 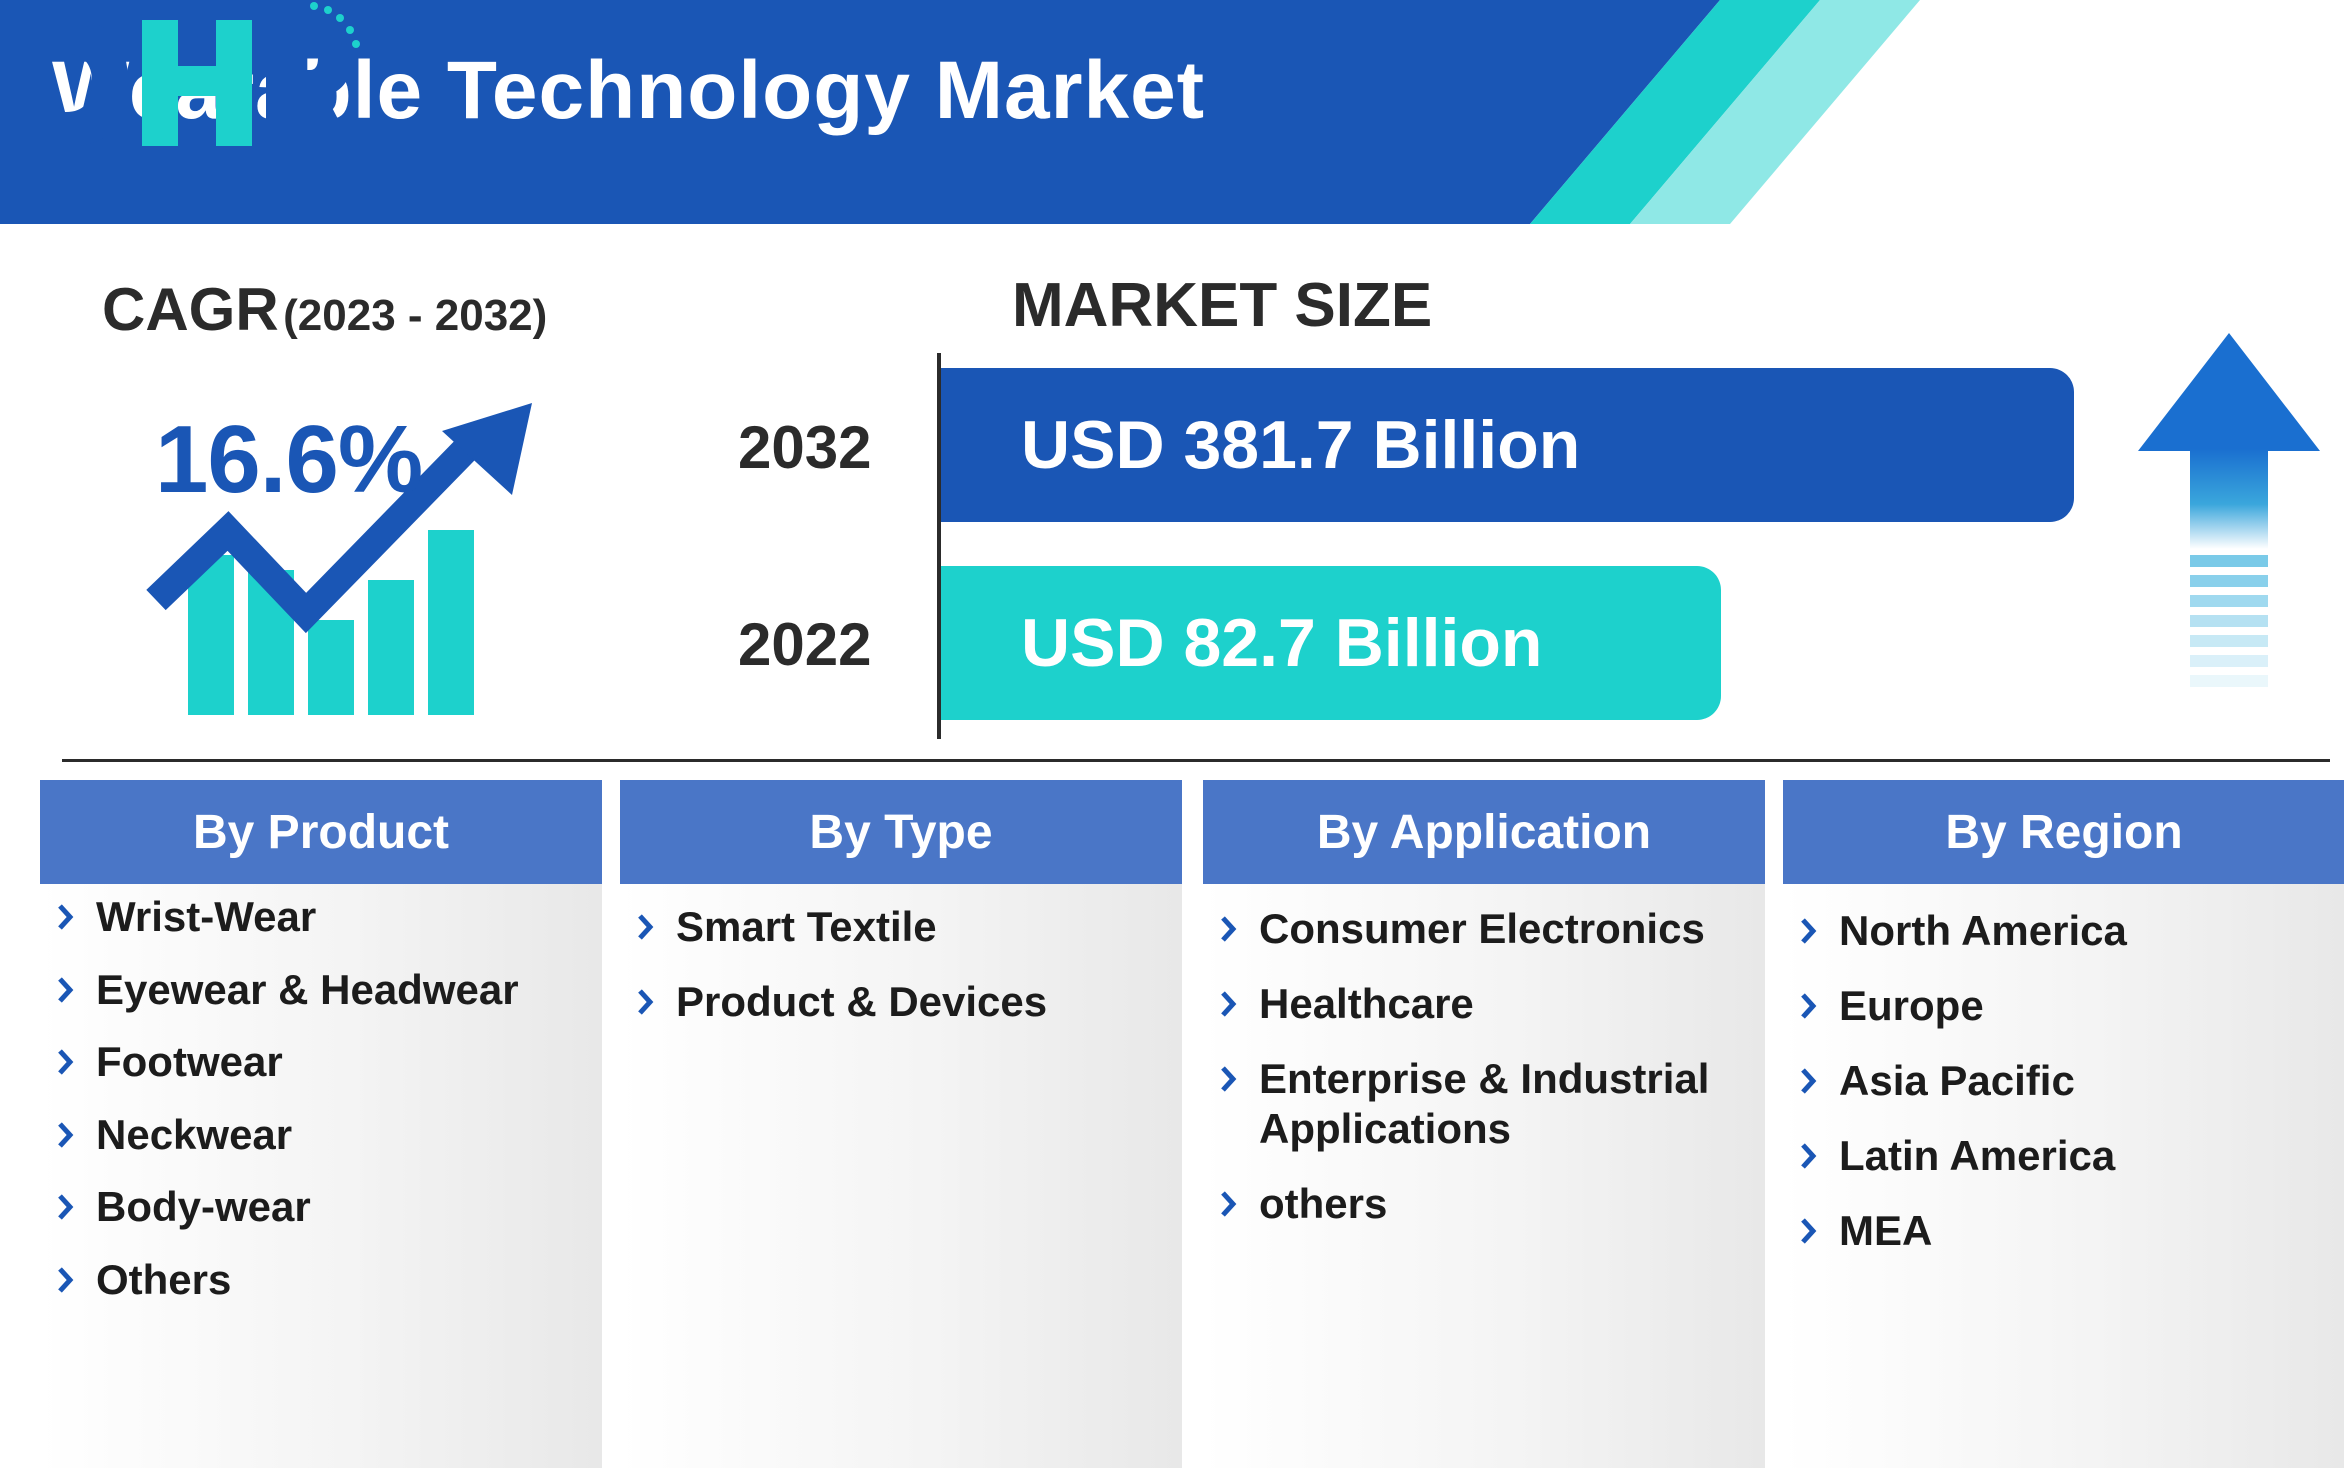 I want to click on cagr-period: (2023 - 2032), so click(x=415, y=315).